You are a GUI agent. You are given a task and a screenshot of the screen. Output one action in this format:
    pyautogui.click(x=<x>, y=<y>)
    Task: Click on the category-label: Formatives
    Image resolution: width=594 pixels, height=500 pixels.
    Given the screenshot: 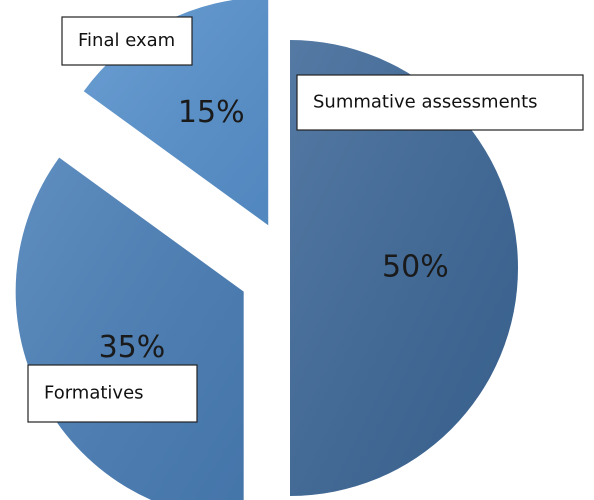 What is the action you would take?
    pyautogui.click(x=94, y=393)
    